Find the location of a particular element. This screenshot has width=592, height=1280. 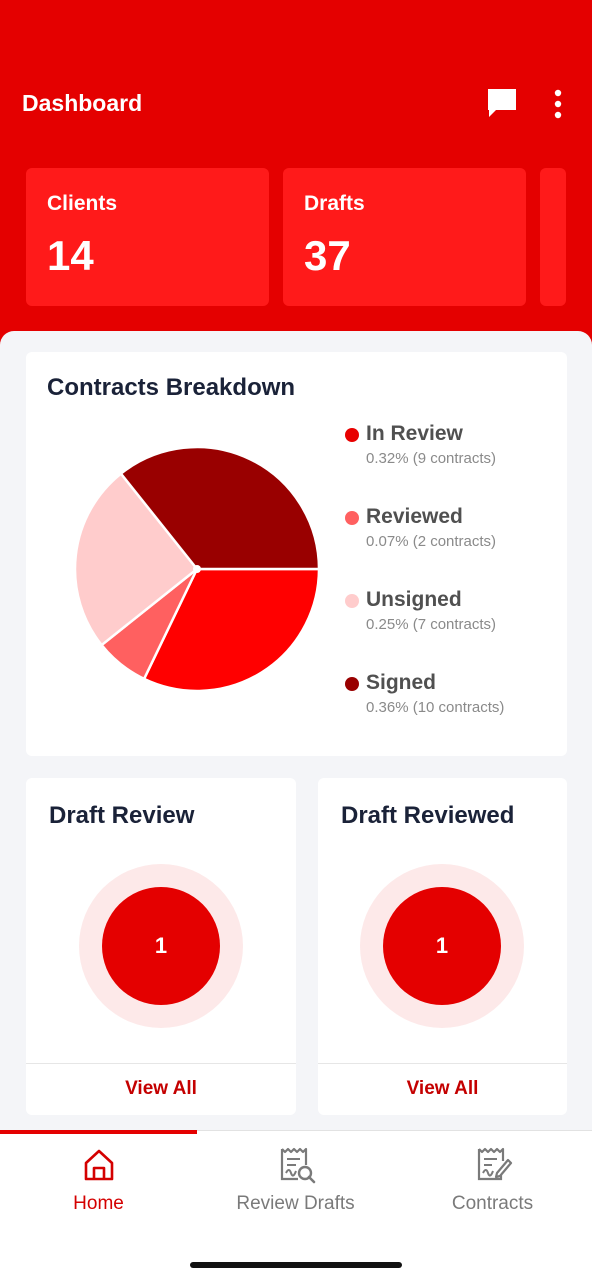

legend-name: In Review is located at coordinates (414, 433).